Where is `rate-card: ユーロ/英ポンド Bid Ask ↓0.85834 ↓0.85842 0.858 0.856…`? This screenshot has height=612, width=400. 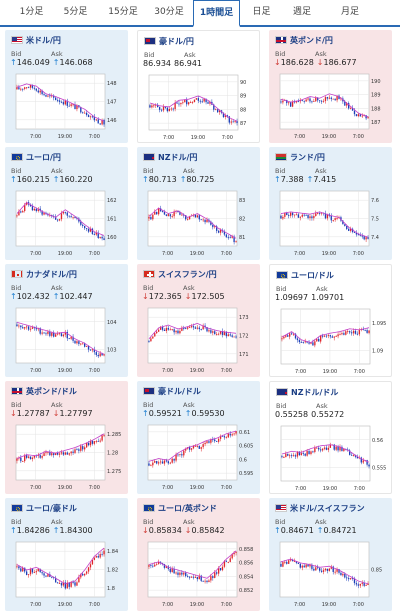
rate-card: ユーロ/英ポンド Bid Ask ↓0.85834 ↓0.85842 0.858 0.856… is located at coordinates (198, 554).